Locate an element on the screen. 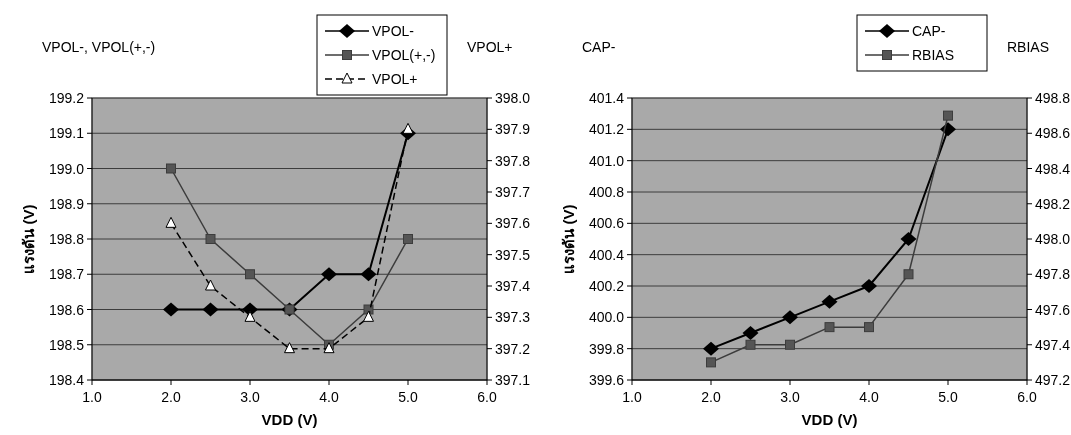  y-tick-label: 399.6 is located at coordinates (606, 380).